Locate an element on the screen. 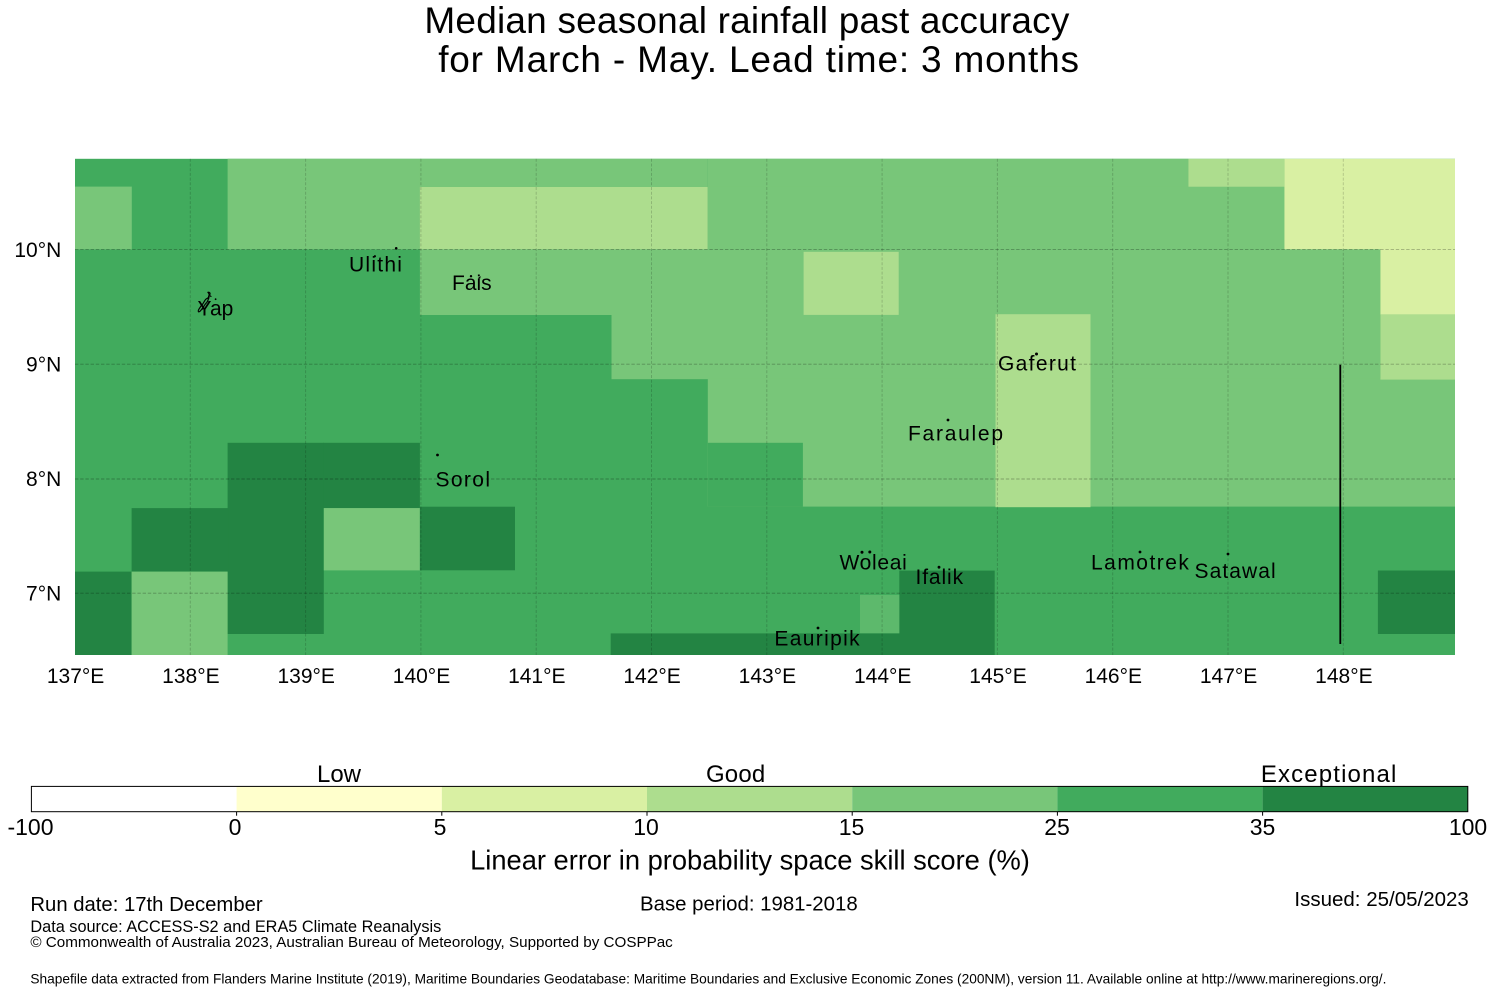 The image size is (1500, 990). svg-text: 144°E is located at coordinates (882, 676).